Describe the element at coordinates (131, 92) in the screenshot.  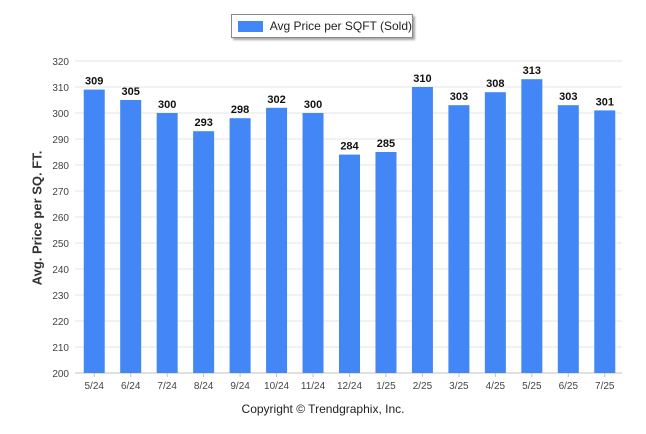
I see `data-label: 305` at that location.